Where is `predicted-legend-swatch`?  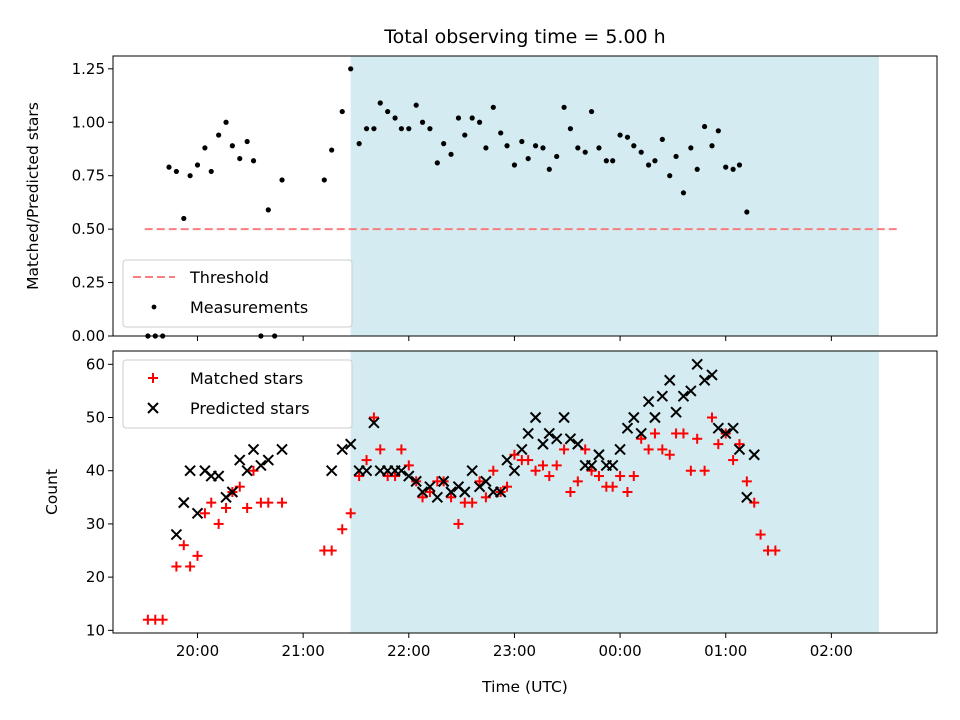
predicted-legend-swatch is located at coordinates (153, 408).